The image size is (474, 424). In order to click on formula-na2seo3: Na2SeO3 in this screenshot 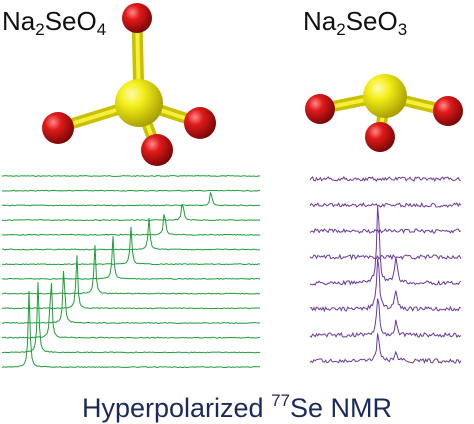, I will do `click(355, 23)`.